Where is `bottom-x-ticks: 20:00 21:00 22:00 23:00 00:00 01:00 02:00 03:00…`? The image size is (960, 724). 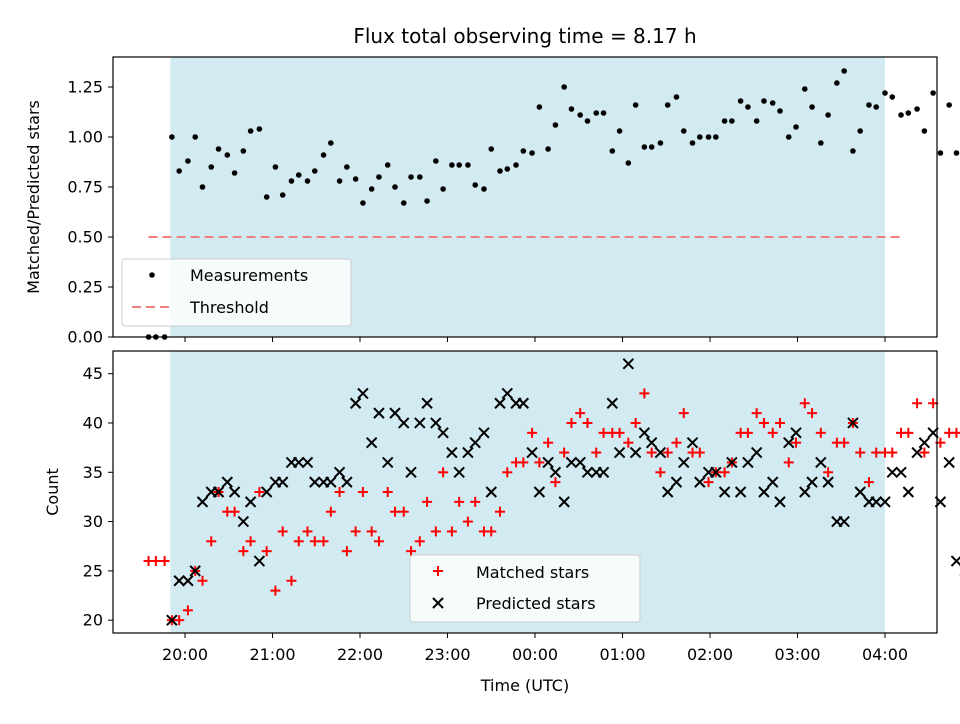 bottom-x-ticks: 20:00 21:00 22:00 23:00 00:00 01:00 02:00 03:00… is located at coordinates (535, 648).